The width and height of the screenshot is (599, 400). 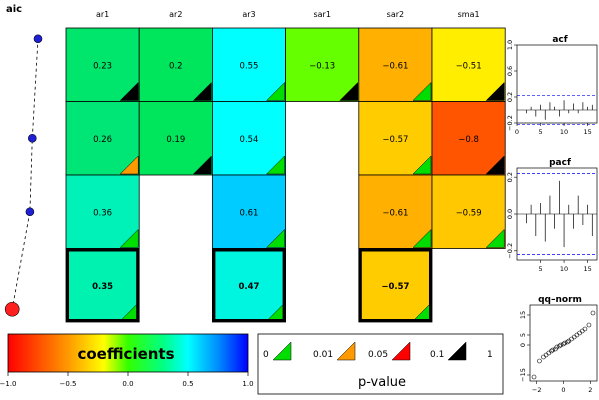 I want to click on colorbar-title: coefficients, so click(x=125, y=354).